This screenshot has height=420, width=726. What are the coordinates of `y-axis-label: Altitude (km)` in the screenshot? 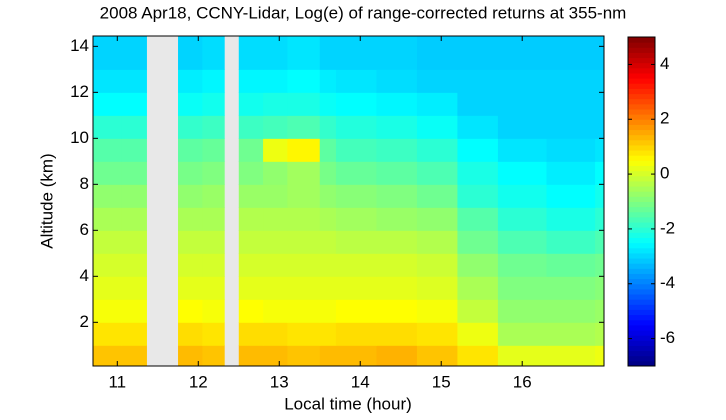 It's located at (46, 200).